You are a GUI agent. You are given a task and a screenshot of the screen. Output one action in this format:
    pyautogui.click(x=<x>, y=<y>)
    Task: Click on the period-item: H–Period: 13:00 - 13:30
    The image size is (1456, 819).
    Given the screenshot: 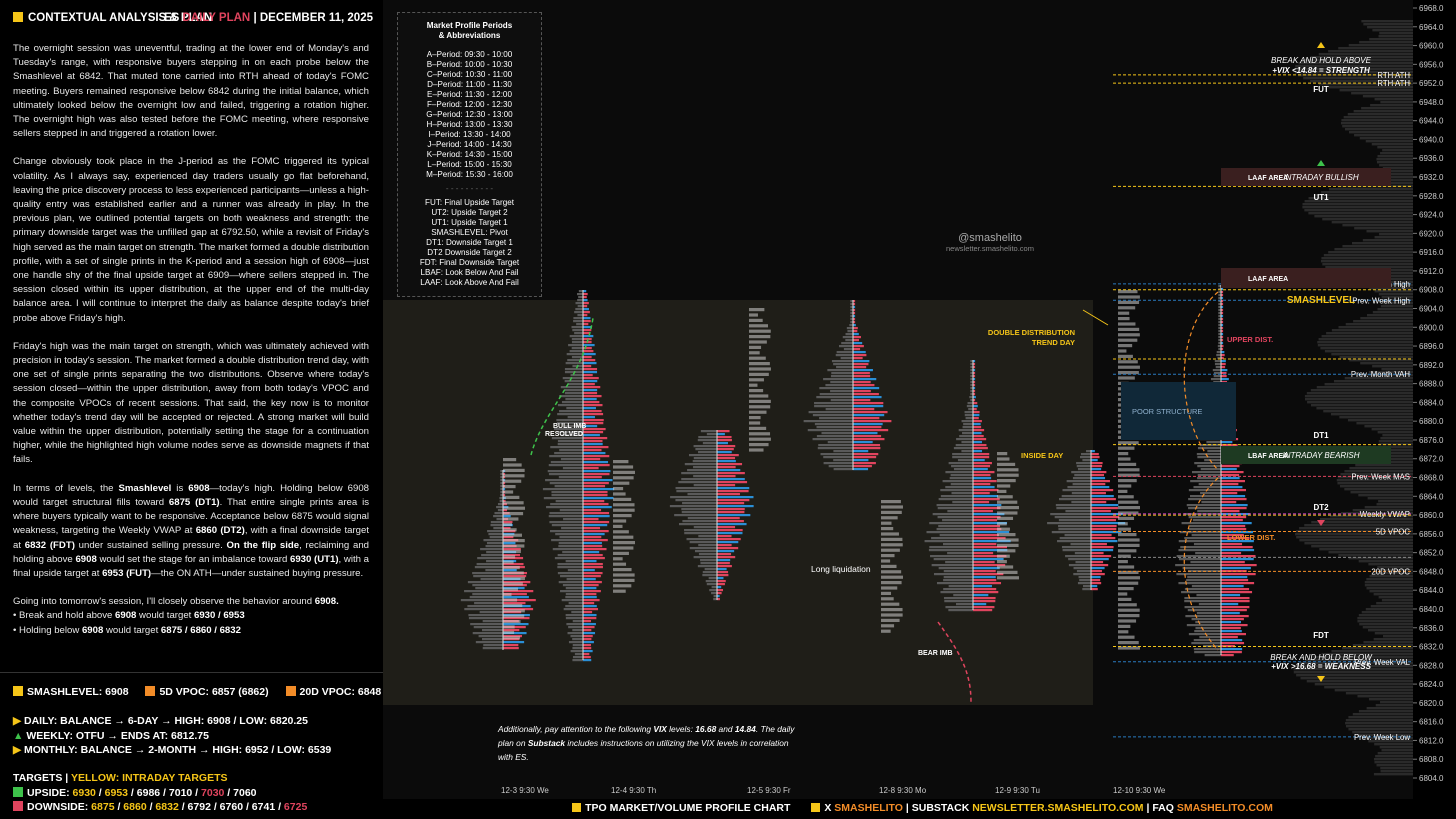 What is the action you would take?
    pyautogui.click(x=469, y=124)
    